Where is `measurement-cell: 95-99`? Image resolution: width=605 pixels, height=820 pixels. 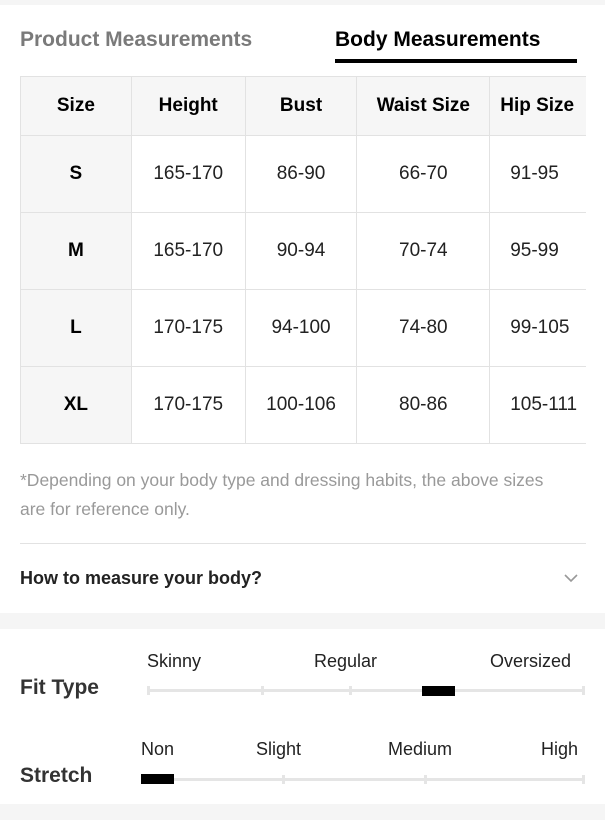 measurement-cell: 95-99 is located at coordinates (537, 251).